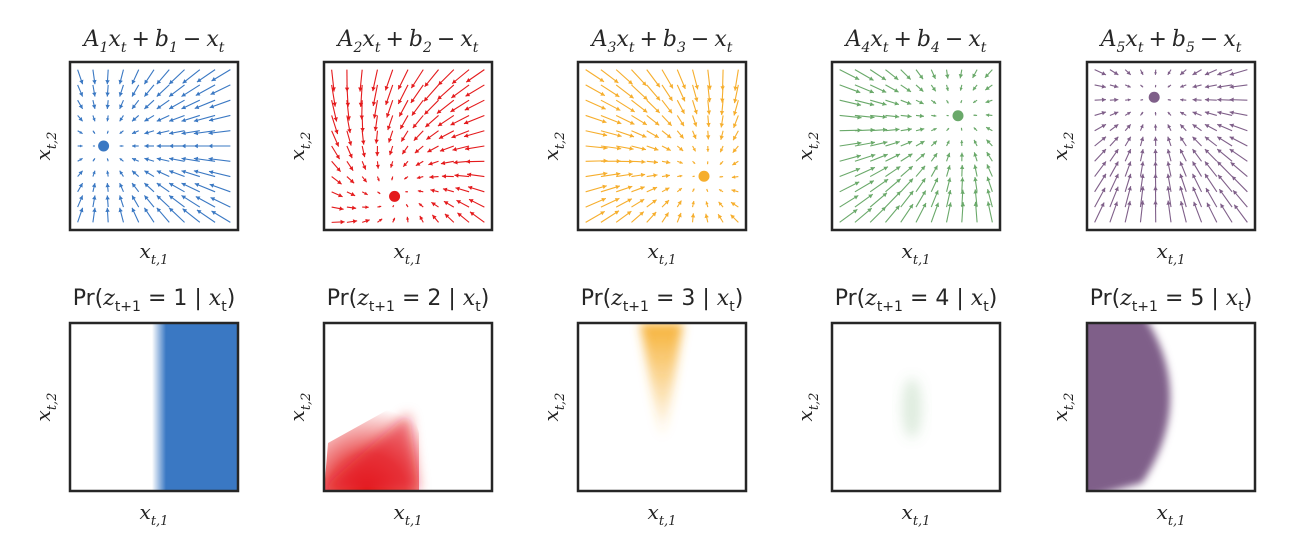 The image size is (1300, 550). I want to click on prob-title-x: x, so click(723, 298).